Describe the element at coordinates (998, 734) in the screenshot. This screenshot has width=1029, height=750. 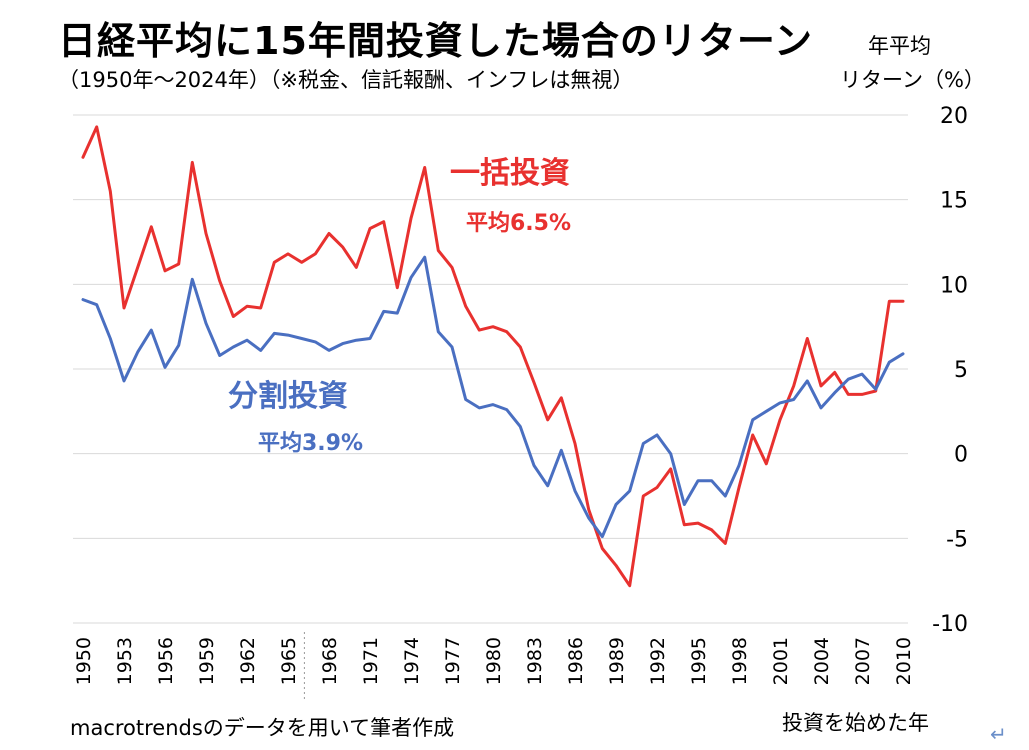
I see `return-arrow-icon: ↵` at that location.